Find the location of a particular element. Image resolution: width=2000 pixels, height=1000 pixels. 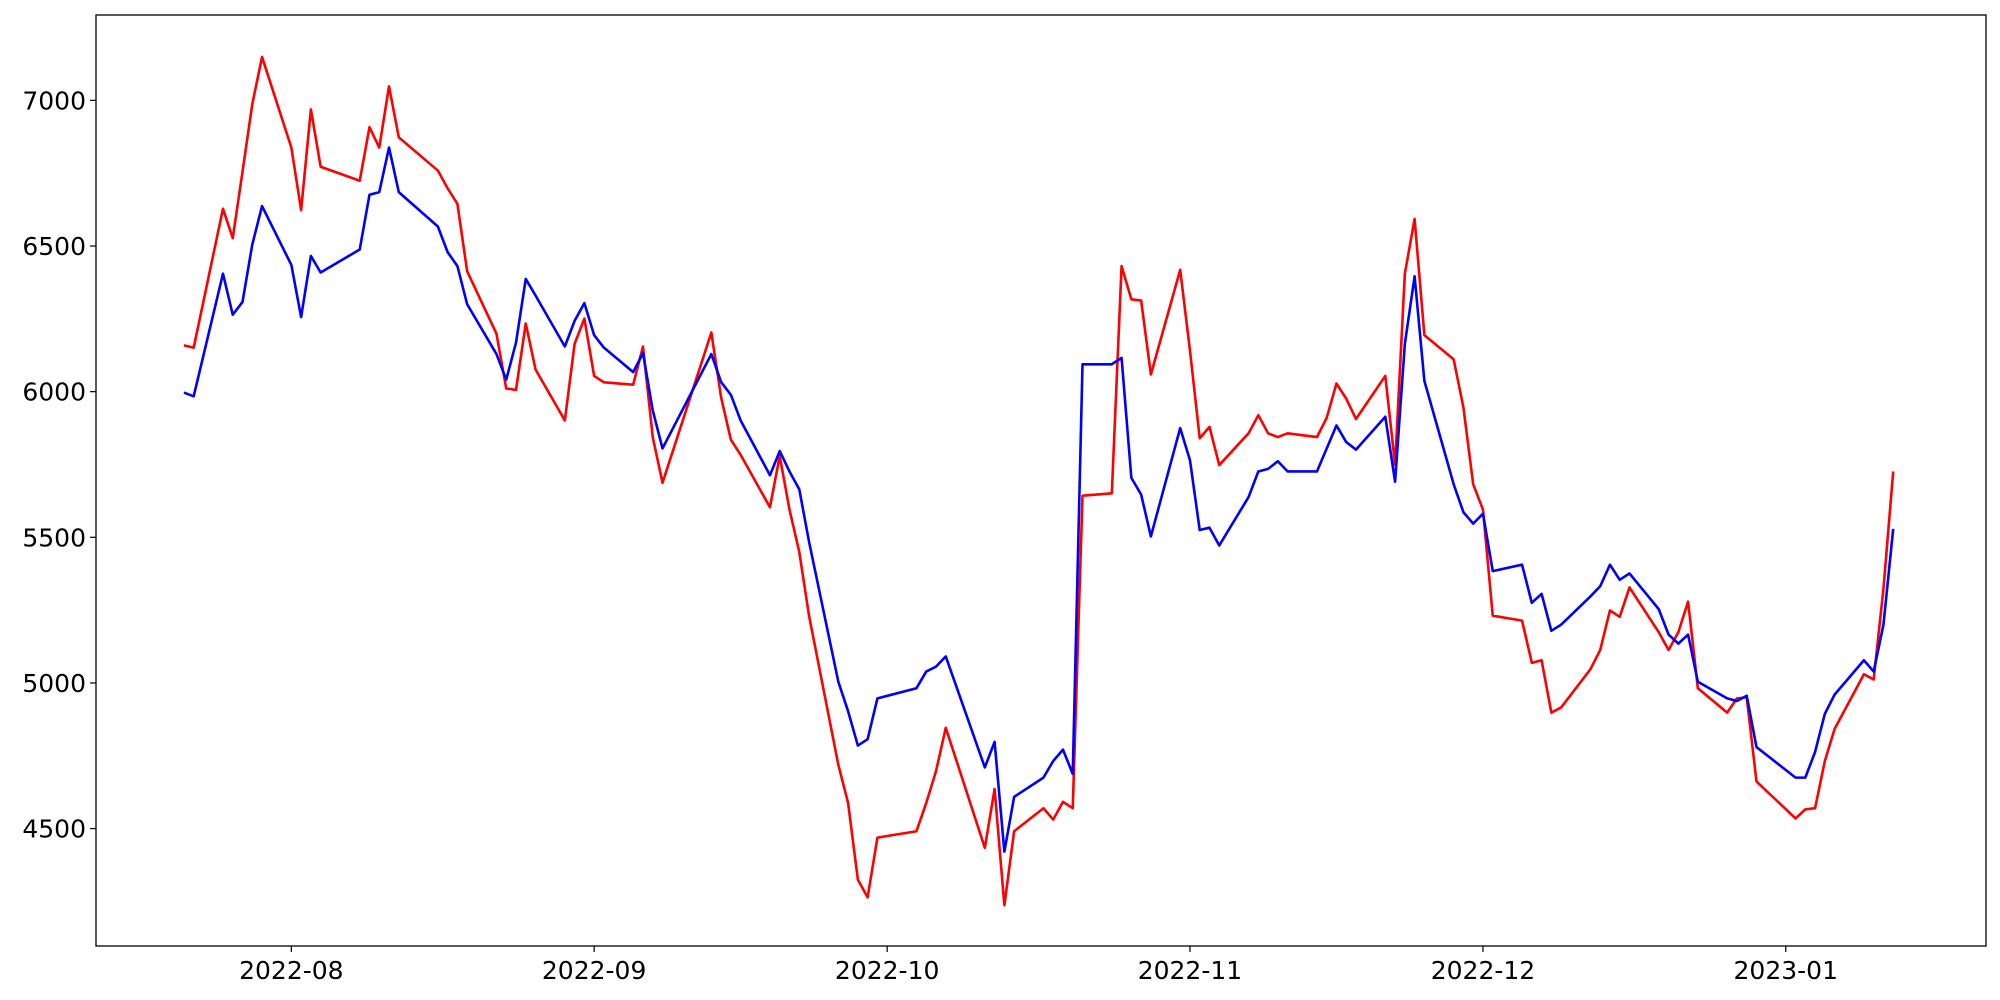

y-tick-label: 6000 is located at coordinates (54, 392).